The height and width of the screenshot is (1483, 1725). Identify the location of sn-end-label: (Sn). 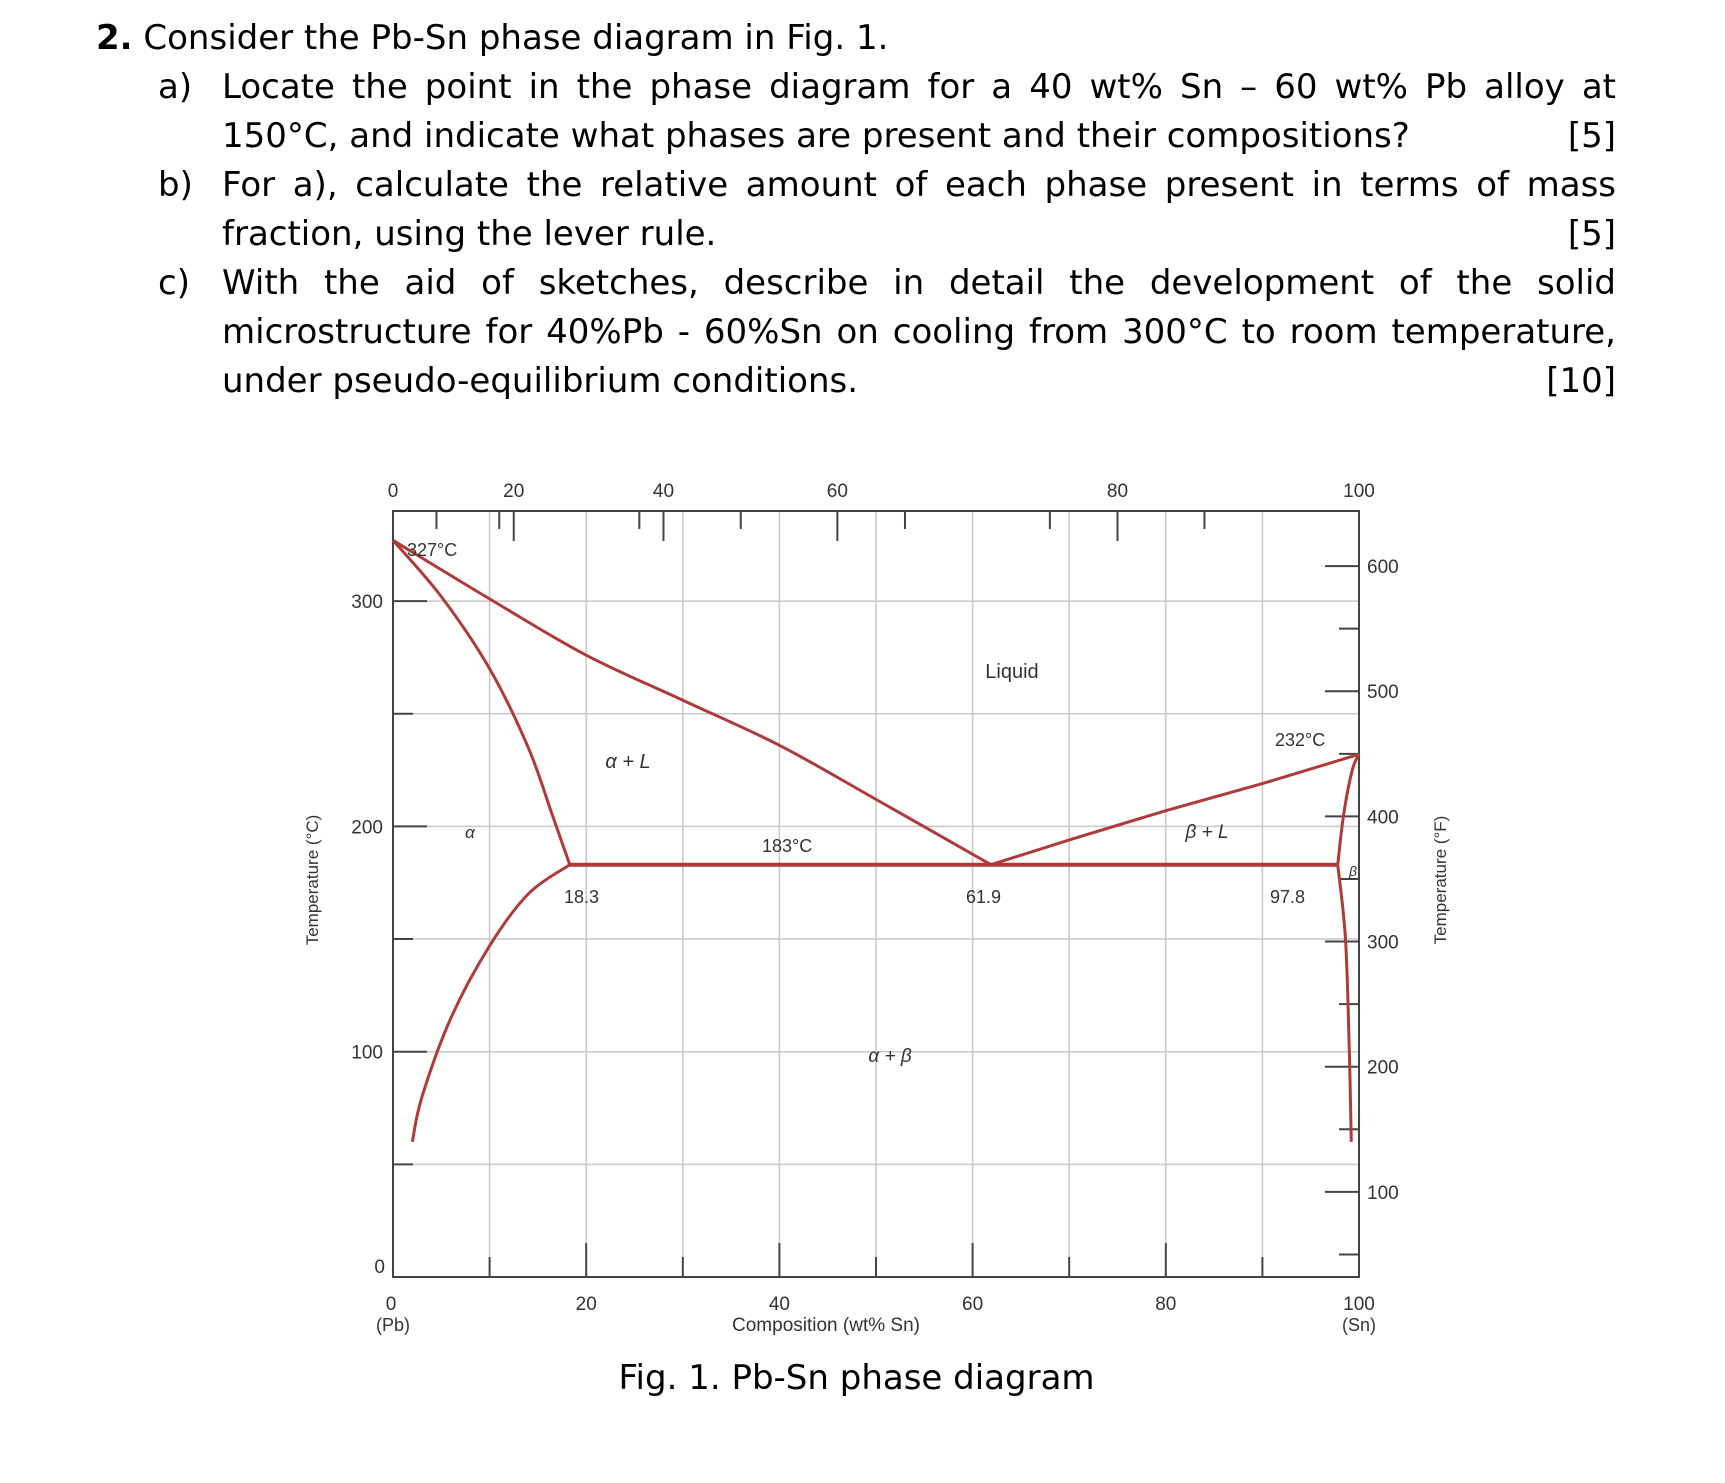
(1359, 1325).